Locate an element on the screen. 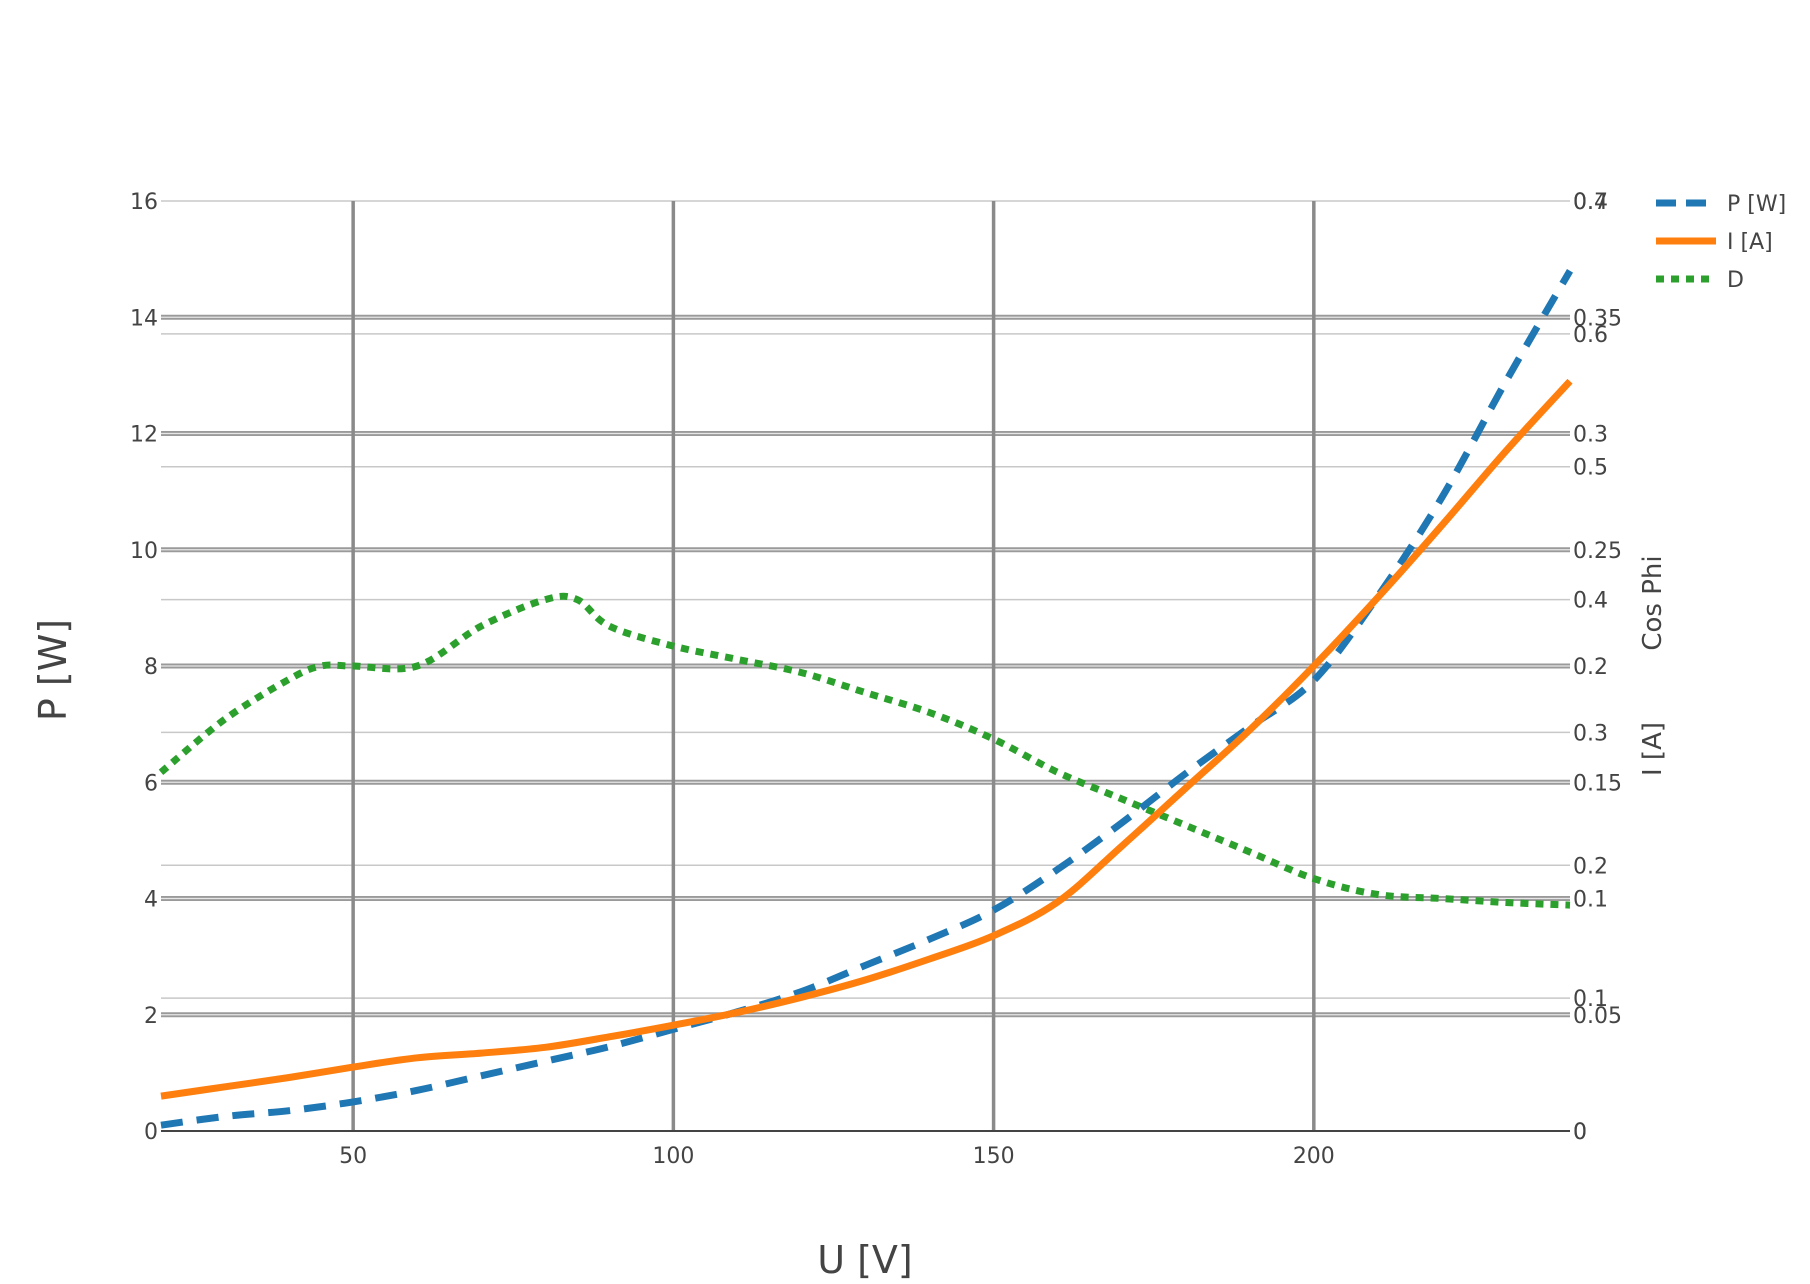  y-right-cos-tick-label: 0.7 is located at coordinates (1590, 202).